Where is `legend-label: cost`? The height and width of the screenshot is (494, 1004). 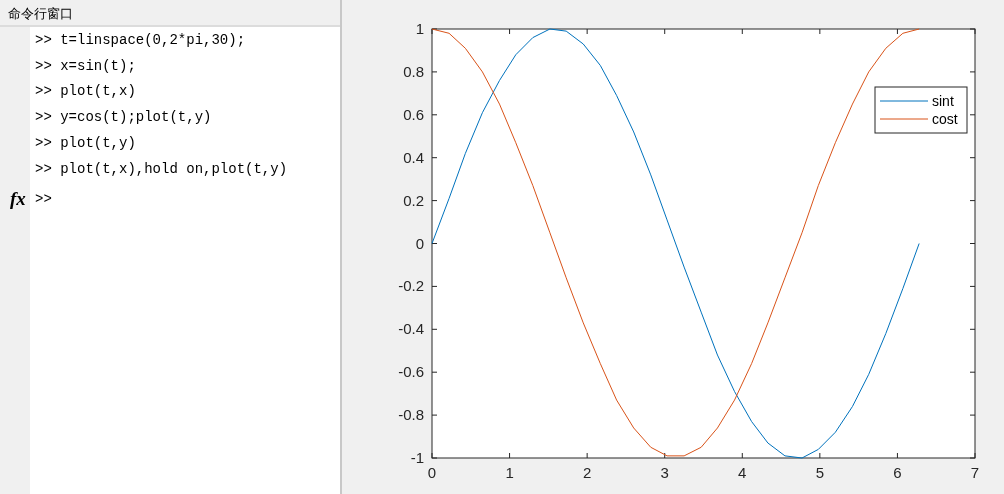 legend-label: cost is located at coordinates (945, 119).